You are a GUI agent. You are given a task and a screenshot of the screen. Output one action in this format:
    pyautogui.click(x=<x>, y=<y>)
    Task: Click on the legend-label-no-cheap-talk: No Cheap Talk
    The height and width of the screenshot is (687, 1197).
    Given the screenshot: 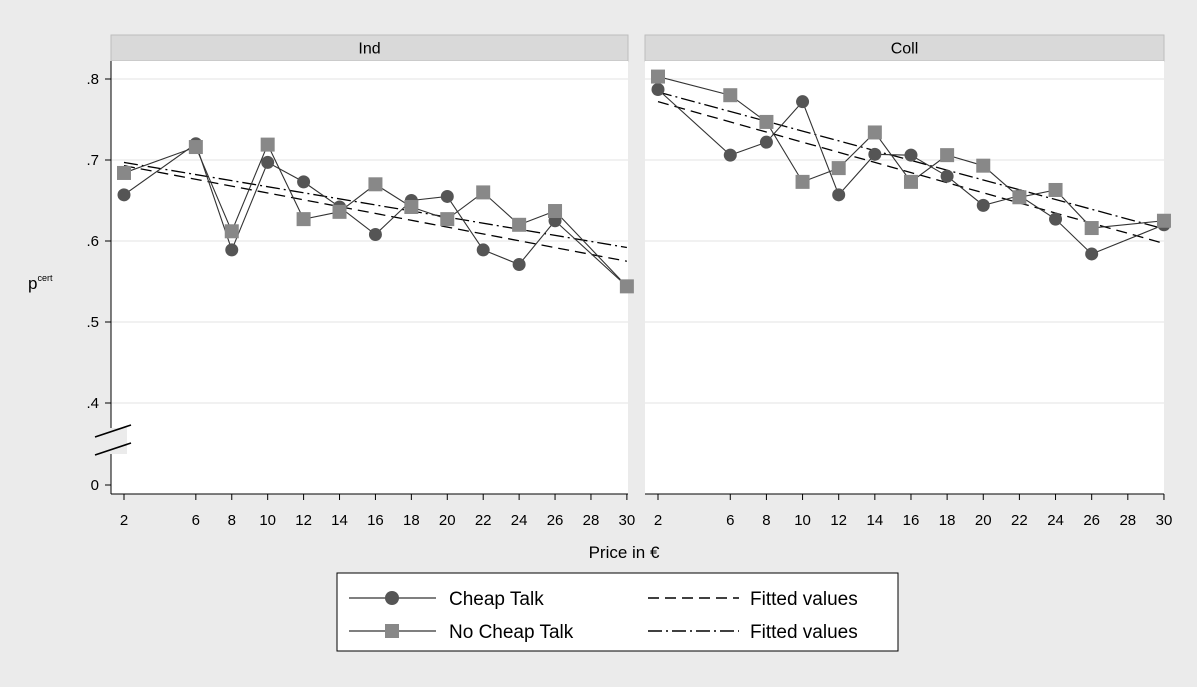 What is the action you would take?
    pyautogui.click(x=511, y=632)
    